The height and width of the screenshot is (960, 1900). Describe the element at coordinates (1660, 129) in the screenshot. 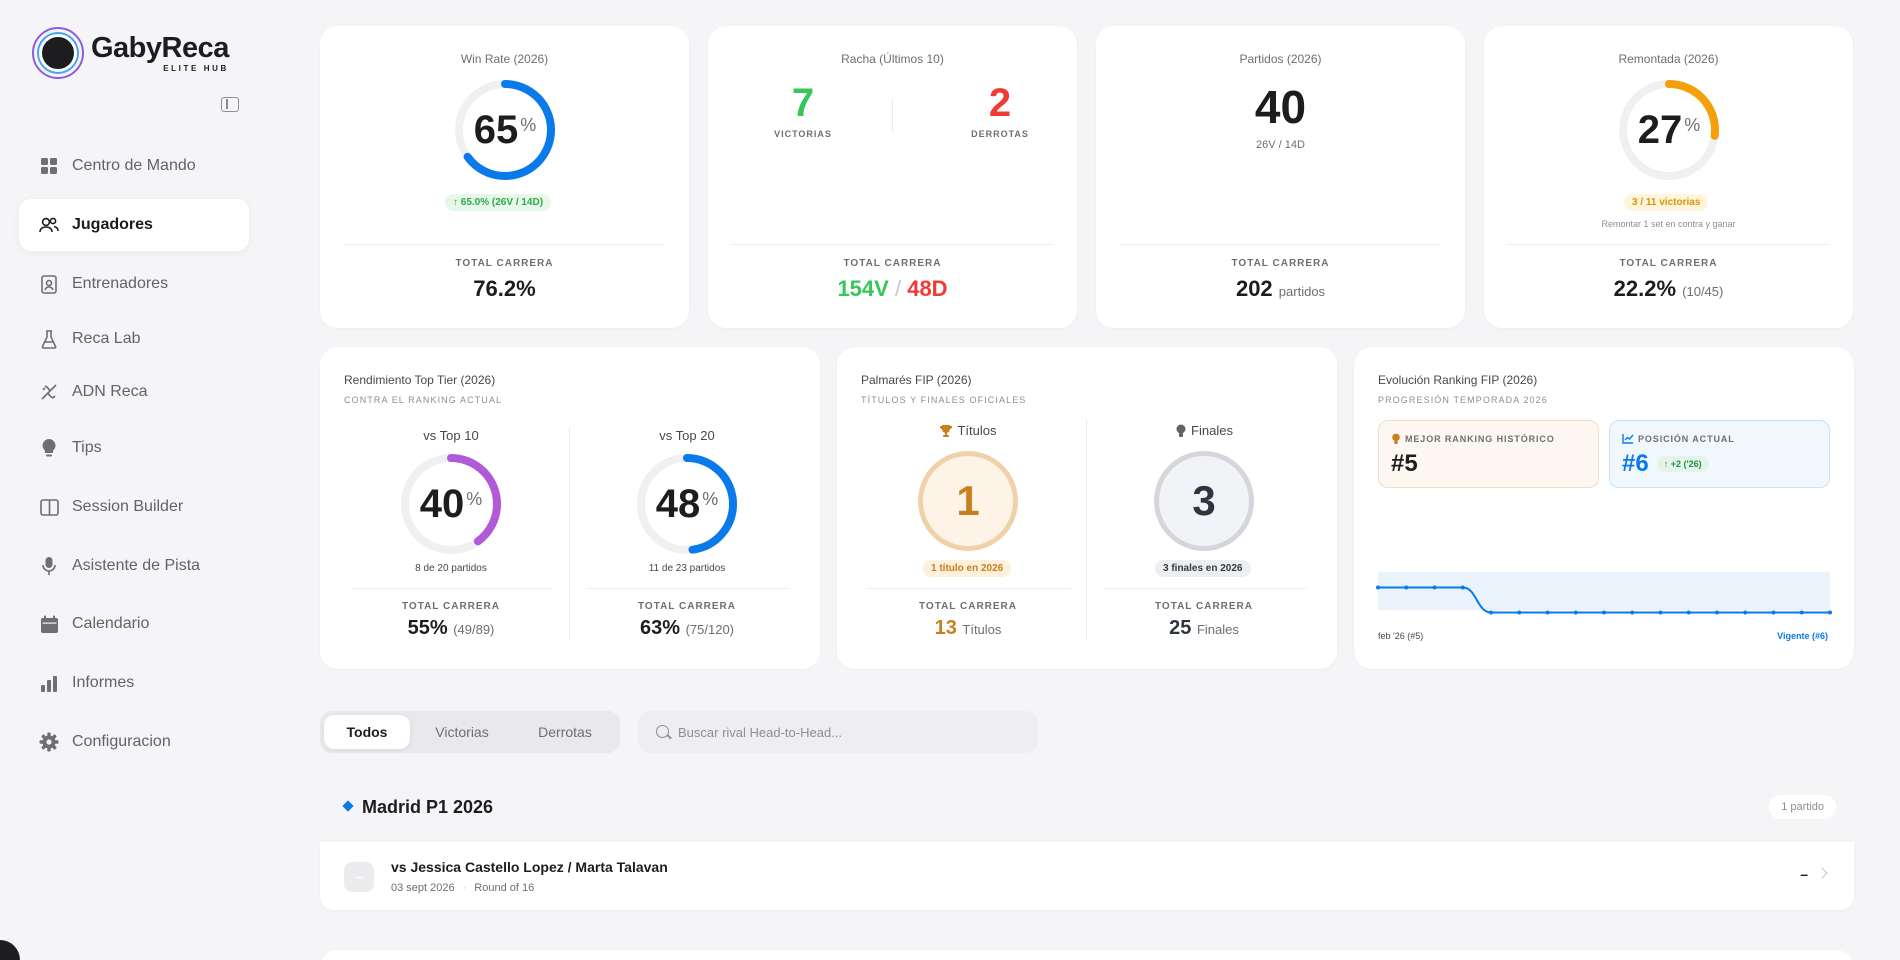

I see `remontada-value: 27` at that location.